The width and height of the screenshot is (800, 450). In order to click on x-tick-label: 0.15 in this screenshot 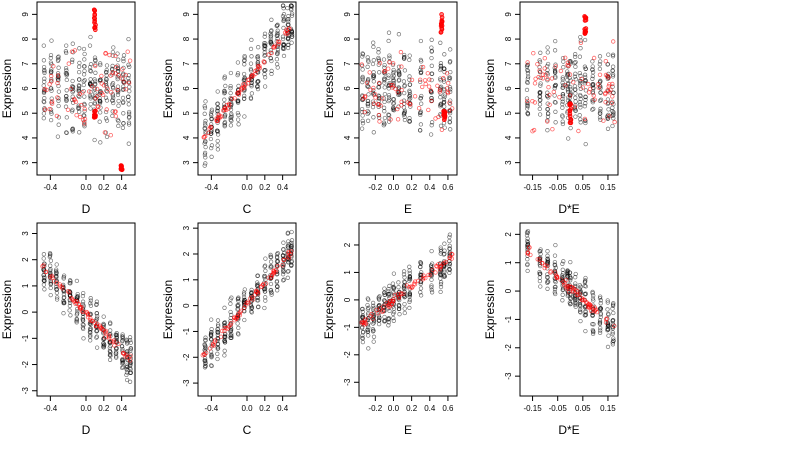, I will do `click(608, 187)`.